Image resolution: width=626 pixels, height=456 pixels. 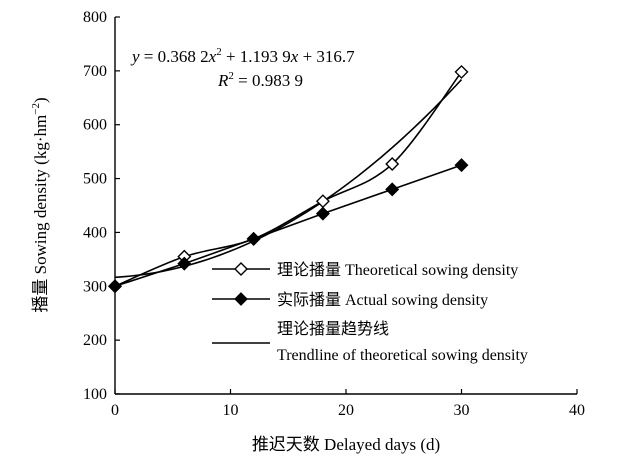 I want to click on x-tick-label: 10, so click(x=231, y=410).